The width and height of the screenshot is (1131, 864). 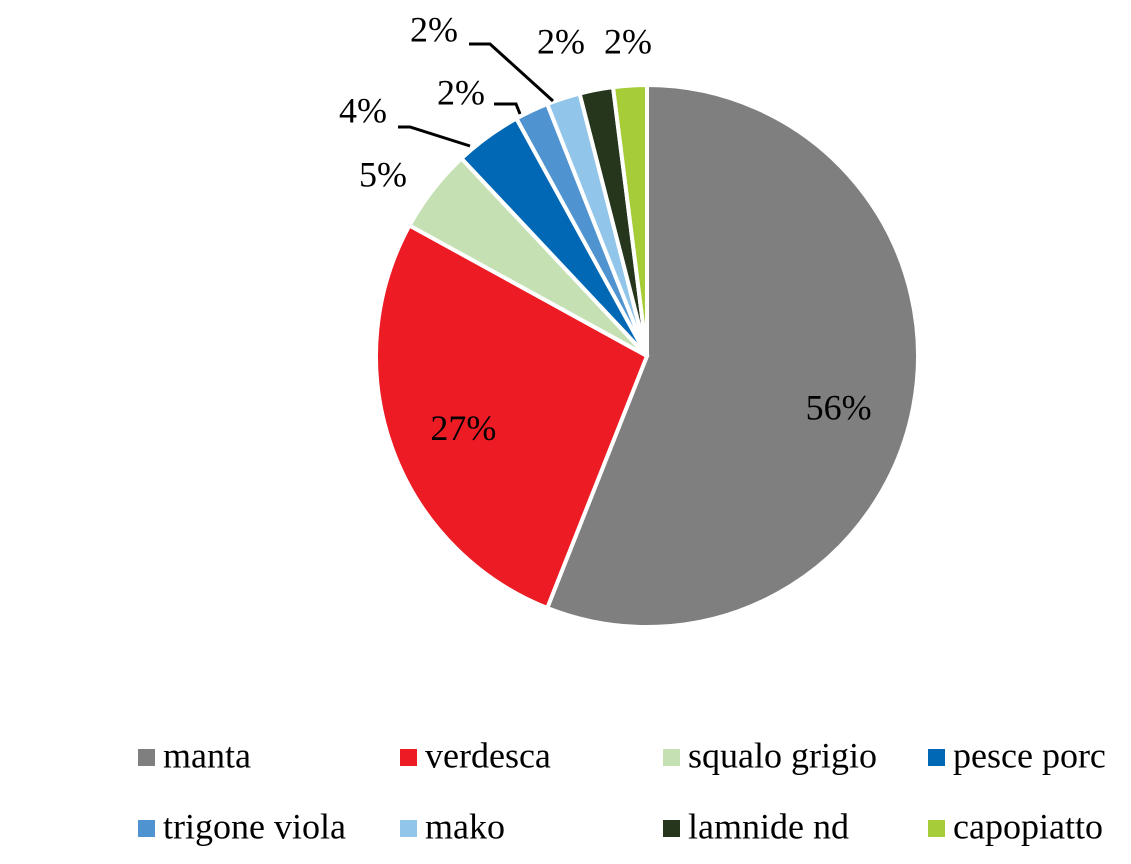 I want to click on data-label: 56%, so click(x=839, y=408).